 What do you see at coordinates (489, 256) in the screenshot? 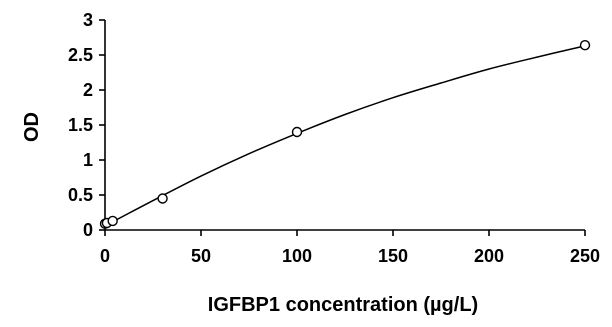
I see `x-tick-label: 200` at bounding box center [489, 256].